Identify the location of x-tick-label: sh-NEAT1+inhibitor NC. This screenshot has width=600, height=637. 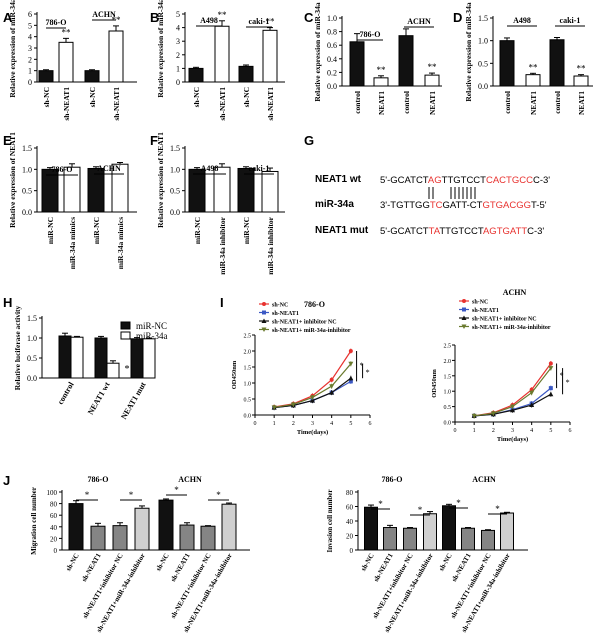
(103, 586).